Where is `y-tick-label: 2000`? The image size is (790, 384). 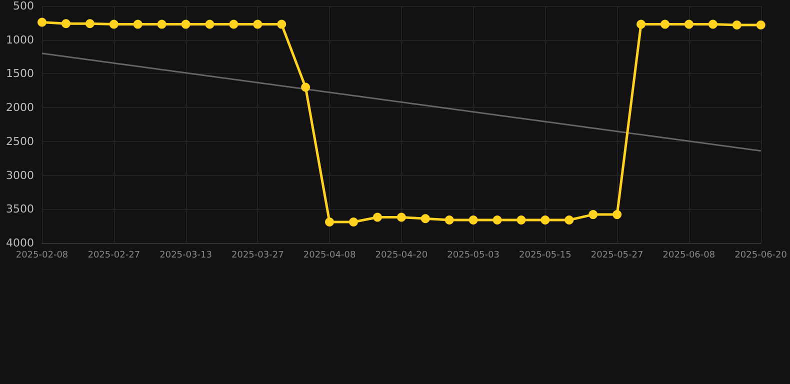
y-tick-label: 2000 is located at coordinates (20, 107).